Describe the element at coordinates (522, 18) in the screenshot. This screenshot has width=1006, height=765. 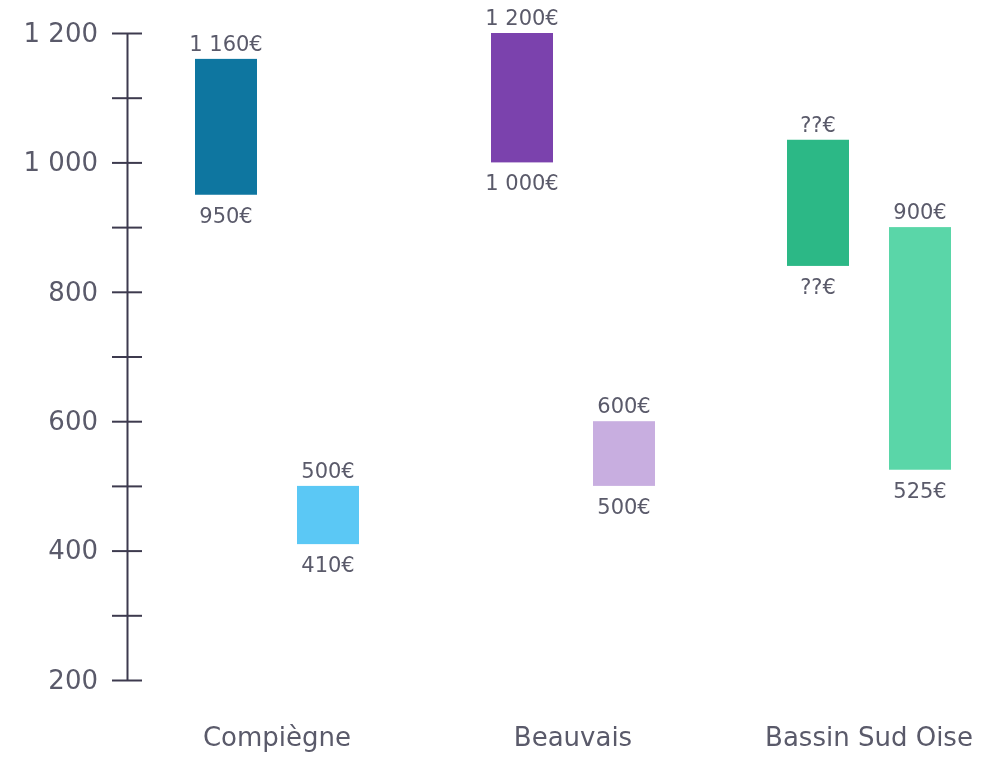
I see `text: 1 200€` at that location.